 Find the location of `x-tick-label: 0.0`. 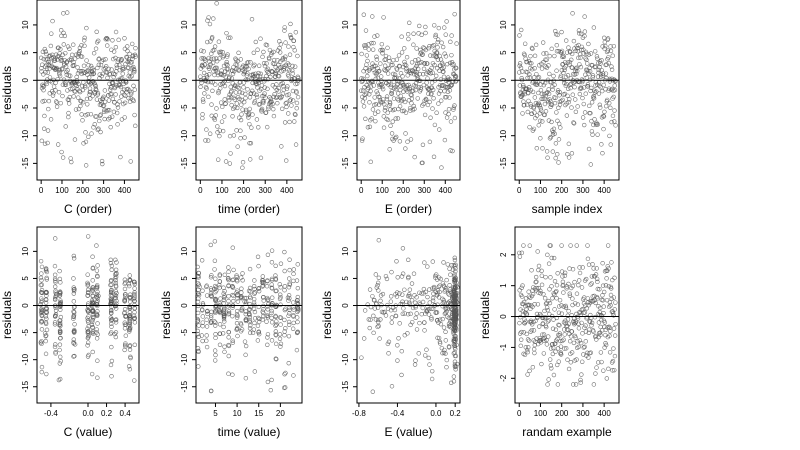

x-tick-label: 0.0 is located at coordinates (436, 413).